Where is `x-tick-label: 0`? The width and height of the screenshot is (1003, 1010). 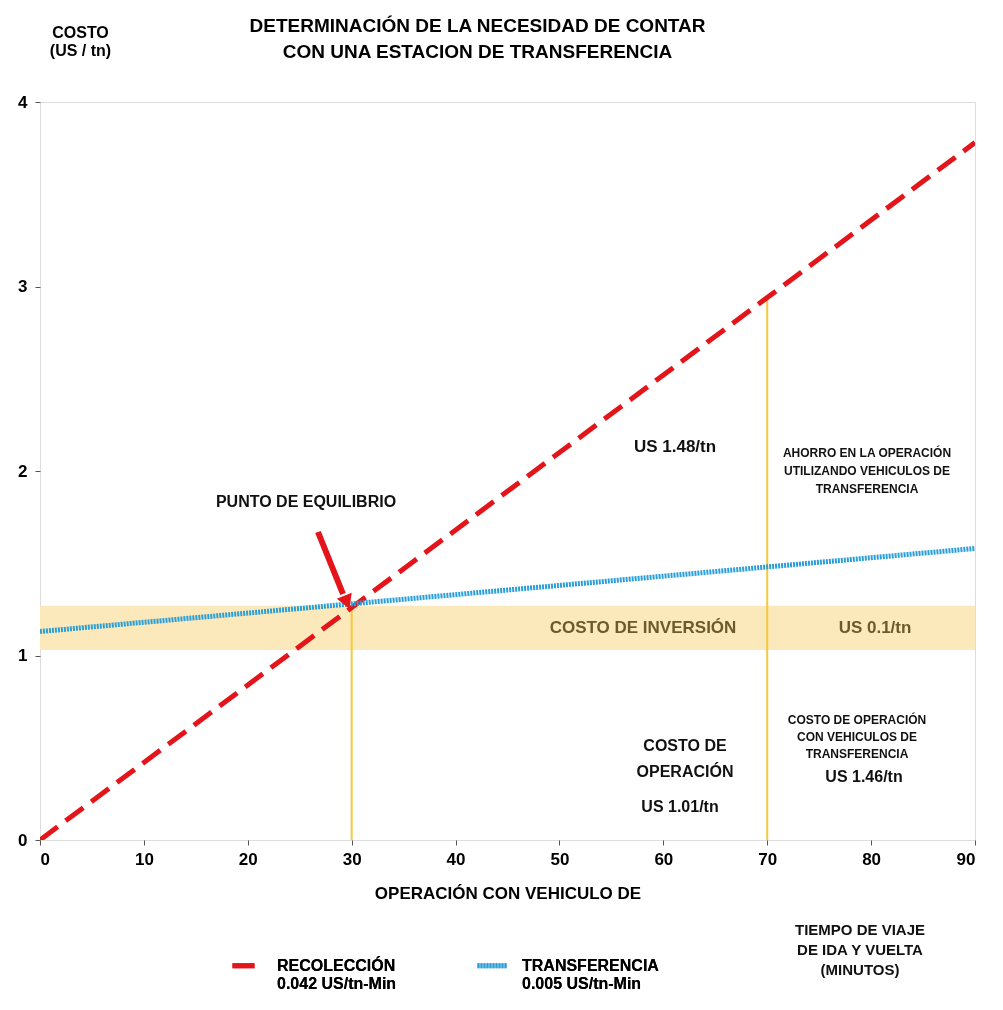 x-tick-label: 0 is located at coordinates (45, 859).